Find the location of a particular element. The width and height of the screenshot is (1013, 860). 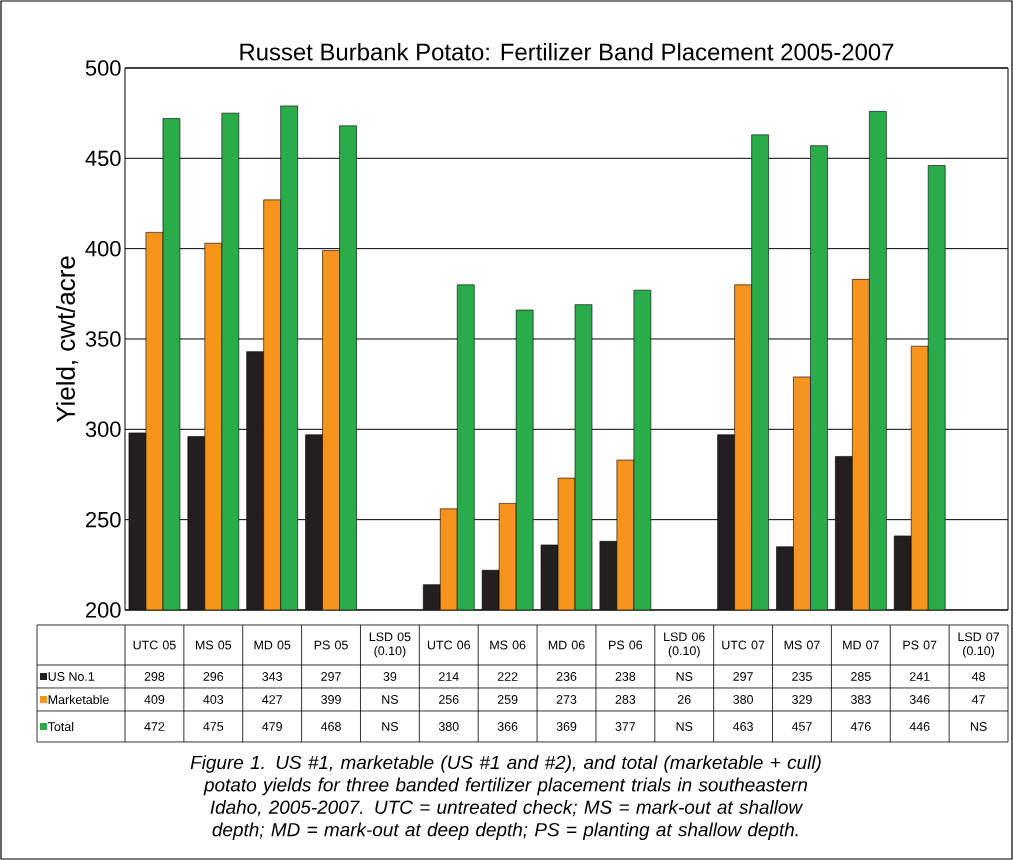

data-label: 222 is located at coordinates (507, 676).